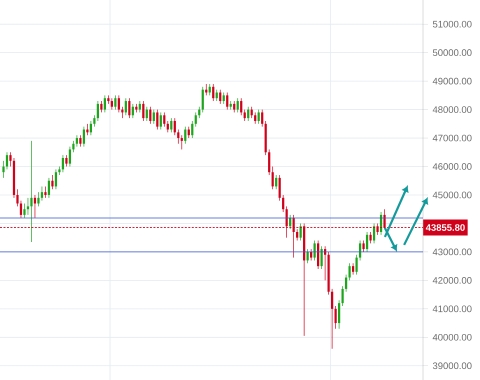  What do you see at coordinates (452, 52) in the screenshot?
I see `y-tick-label: 50000.00` at bounding box center [452, 52].